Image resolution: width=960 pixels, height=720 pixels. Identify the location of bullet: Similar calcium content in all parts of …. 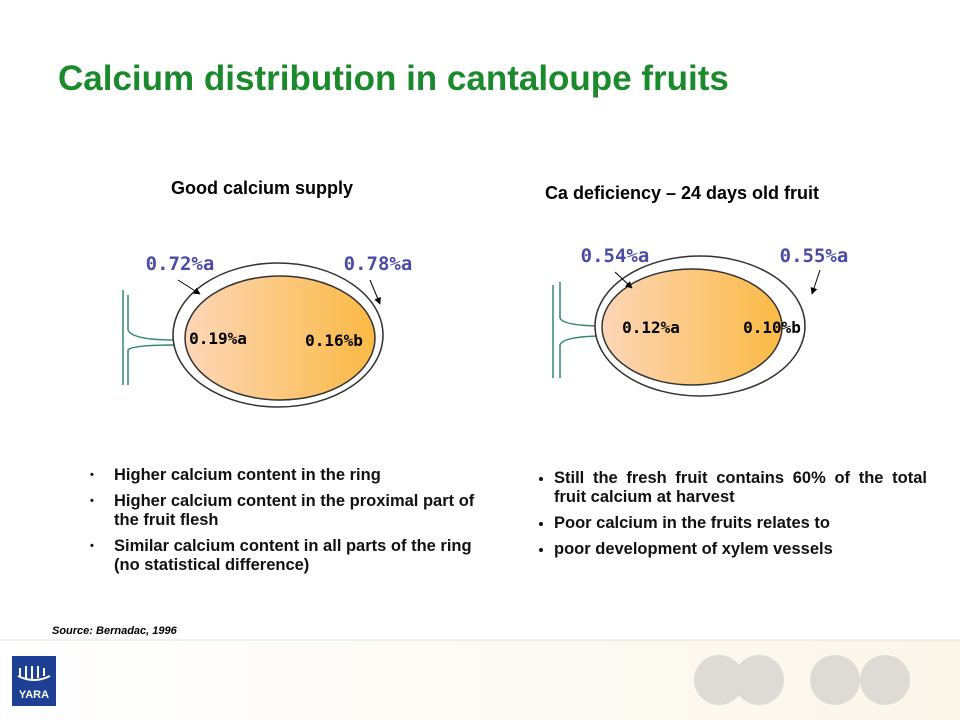
(293, 556).